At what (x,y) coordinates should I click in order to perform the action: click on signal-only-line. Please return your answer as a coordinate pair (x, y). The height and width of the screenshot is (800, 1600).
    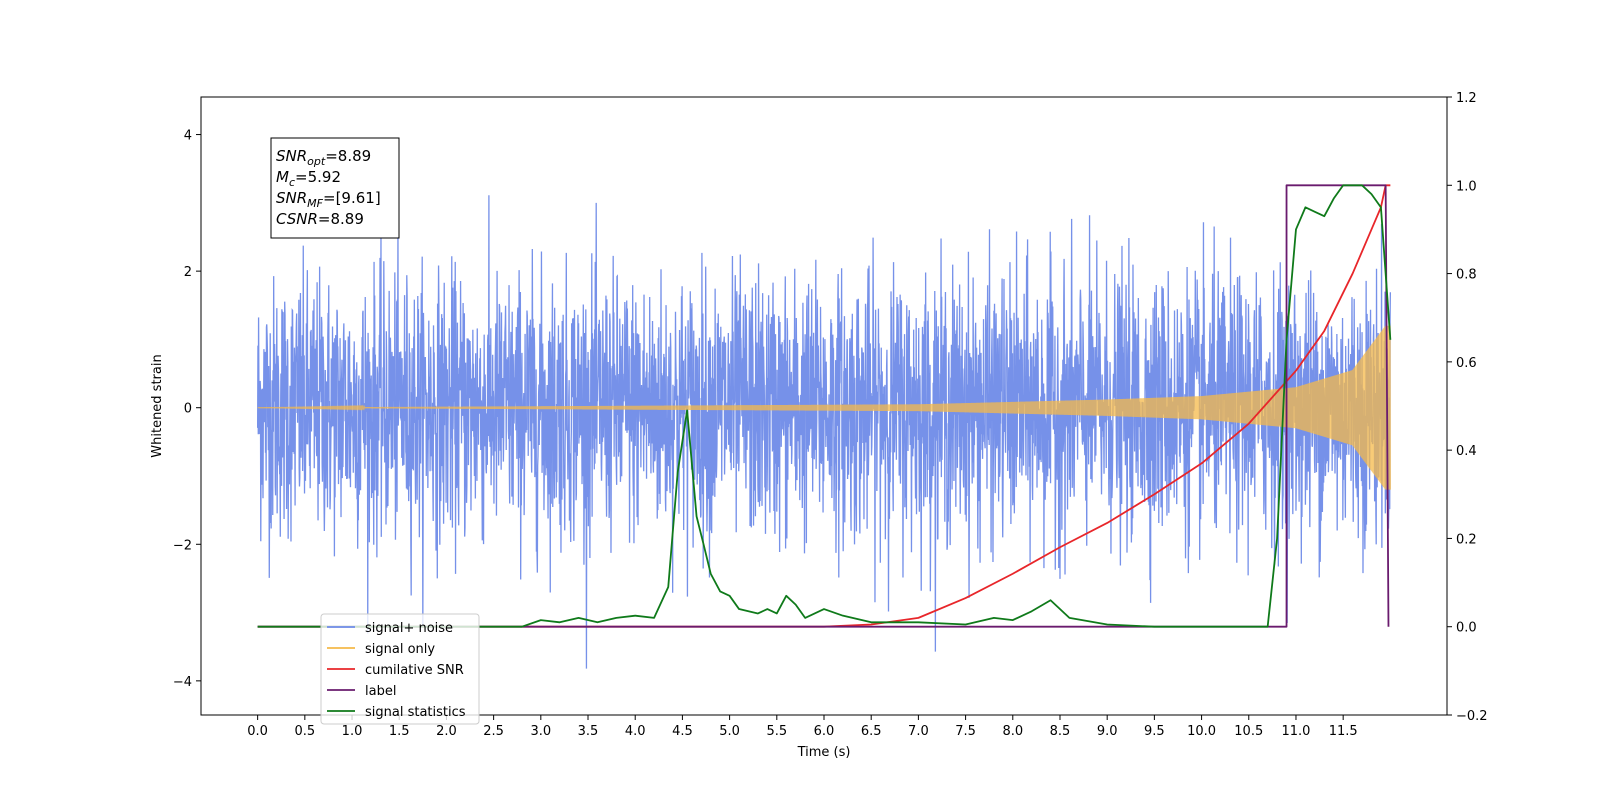
    Looking at the image, I should click on (824, 407).